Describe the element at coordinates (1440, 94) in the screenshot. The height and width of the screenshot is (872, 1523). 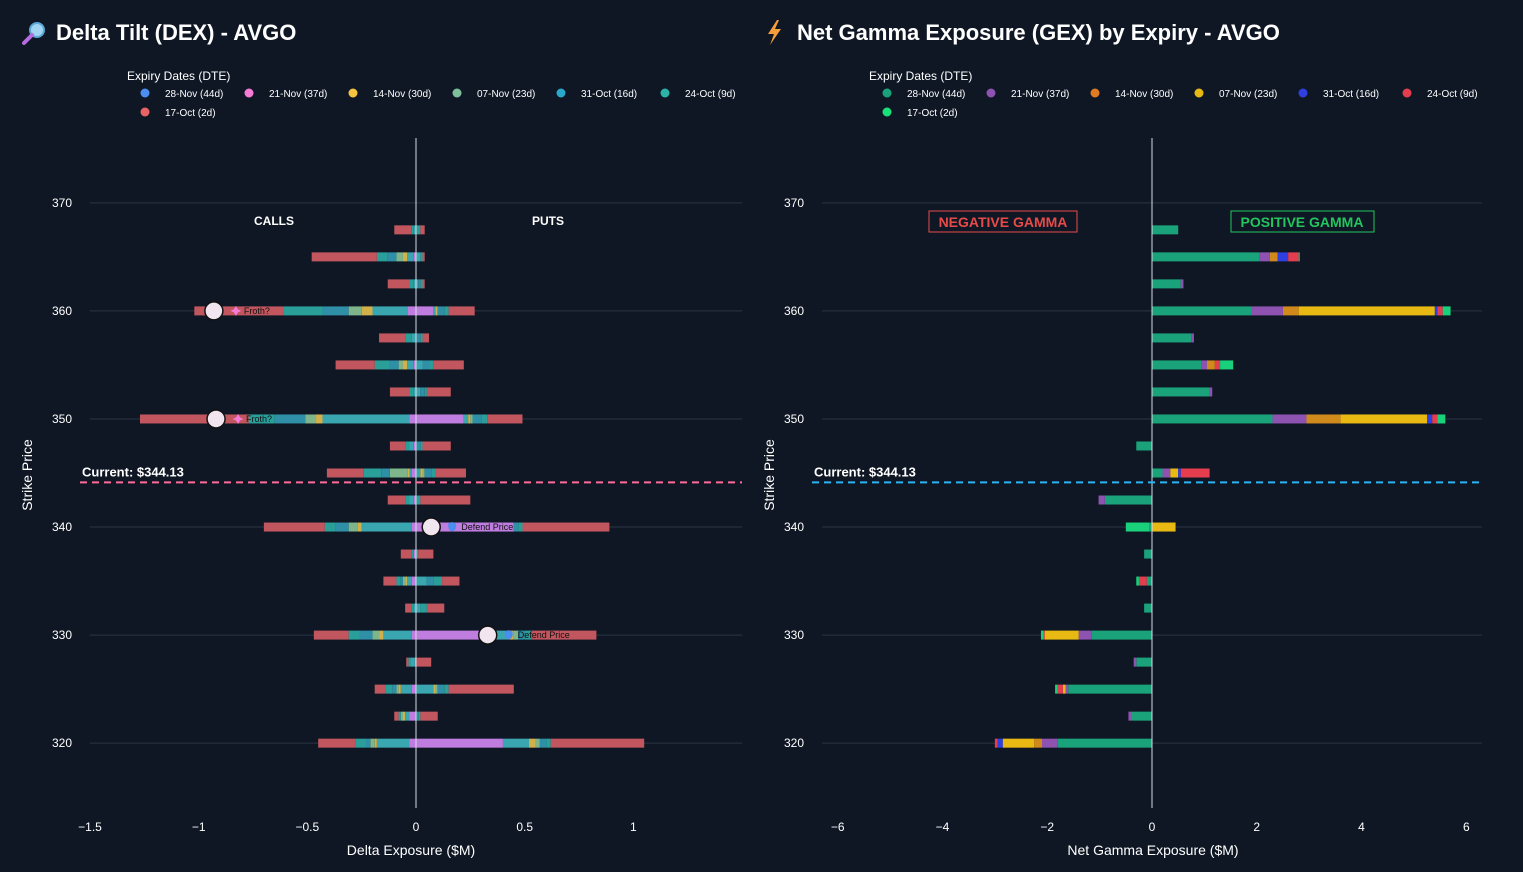
I see `gex-legend-item: 24-Oct (9d)` at that location.